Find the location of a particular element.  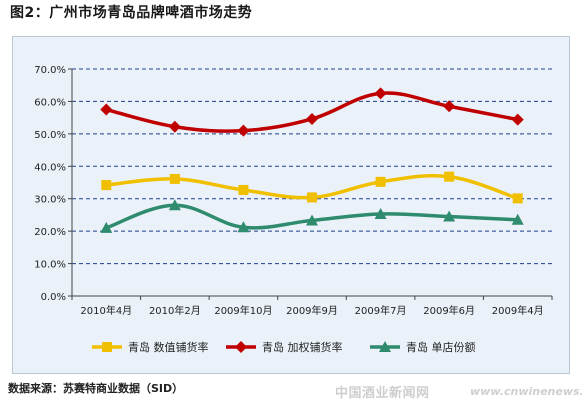

y-tick-label: 0.0% is located at coordinates (53, 297).